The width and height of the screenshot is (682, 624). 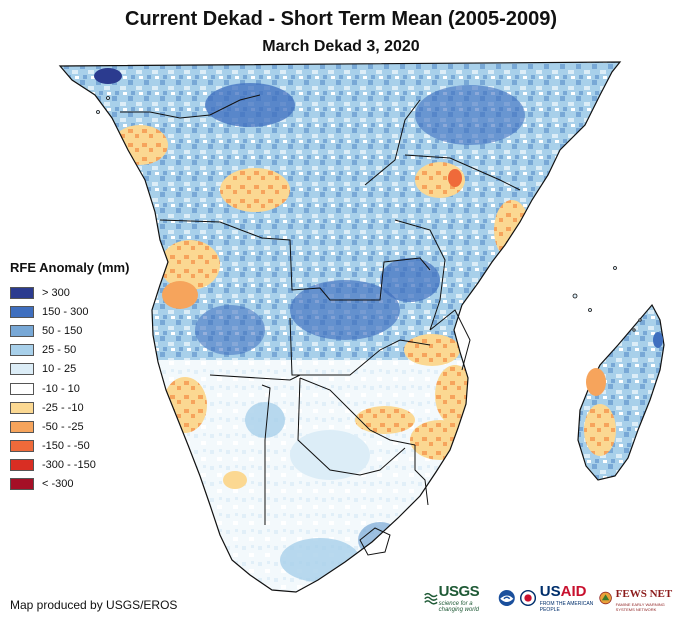 I want to click on legend-item: -150 - -50, so click(x=69, y=446).